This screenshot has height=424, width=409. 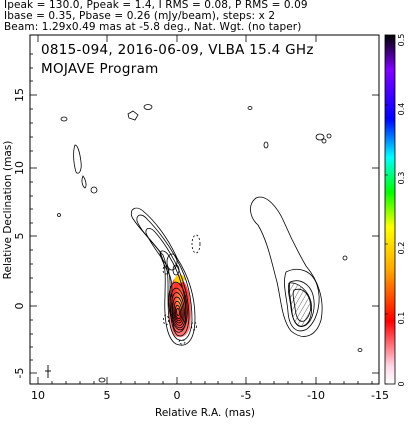 I want to click on core-contours, so click(x=165, y=276).